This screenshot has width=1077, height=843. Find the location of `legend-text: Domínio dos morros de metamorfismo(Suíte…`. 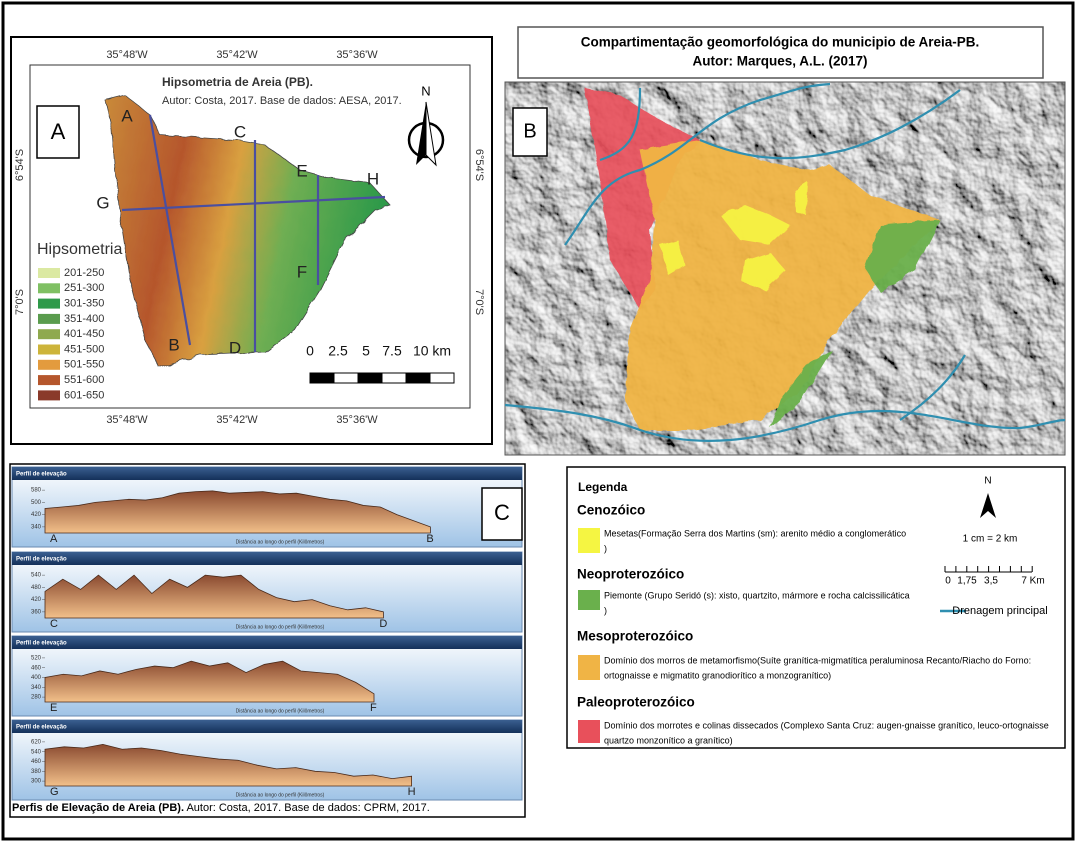

legend-text: Domínio dos morros de metamorfismo(Suíte… is located at coordinates (817, 660).